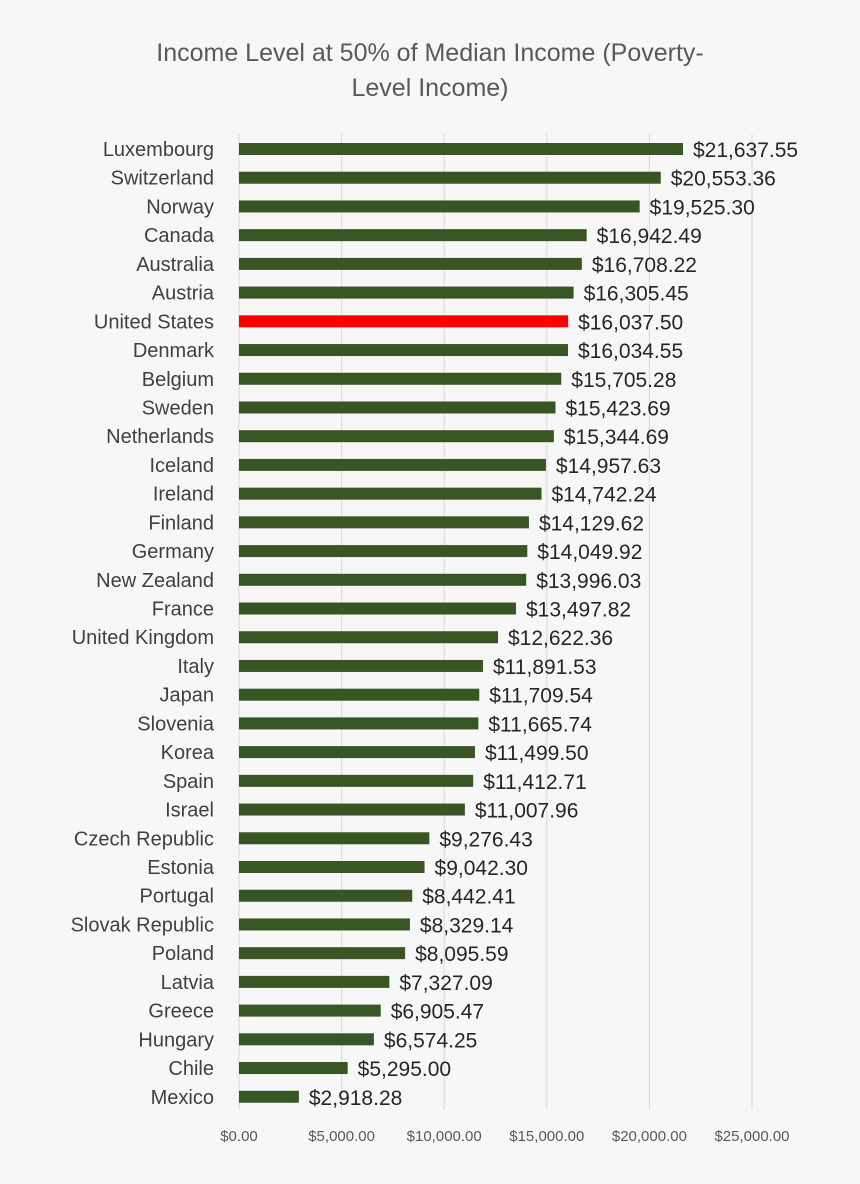 This screenshot has width=860, height=1184. Describe the element at coordinates (341, 1136) in the screenshot. I see `x-tick-label: $5,000.00` at that location.